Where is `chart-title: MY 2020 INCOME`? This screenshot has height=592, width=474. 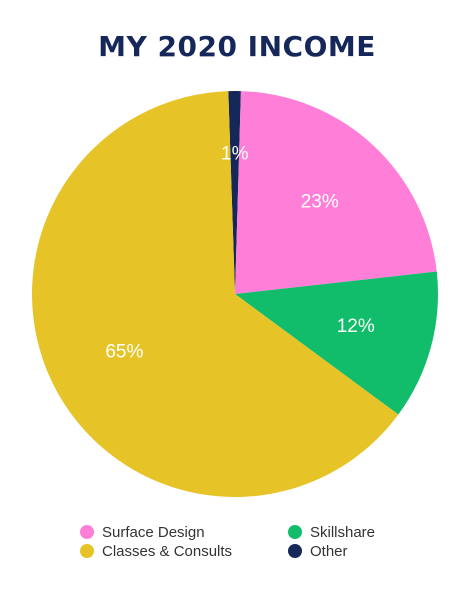 chart-title: MY 2020 INCOME is located at coordinates (237, 46).